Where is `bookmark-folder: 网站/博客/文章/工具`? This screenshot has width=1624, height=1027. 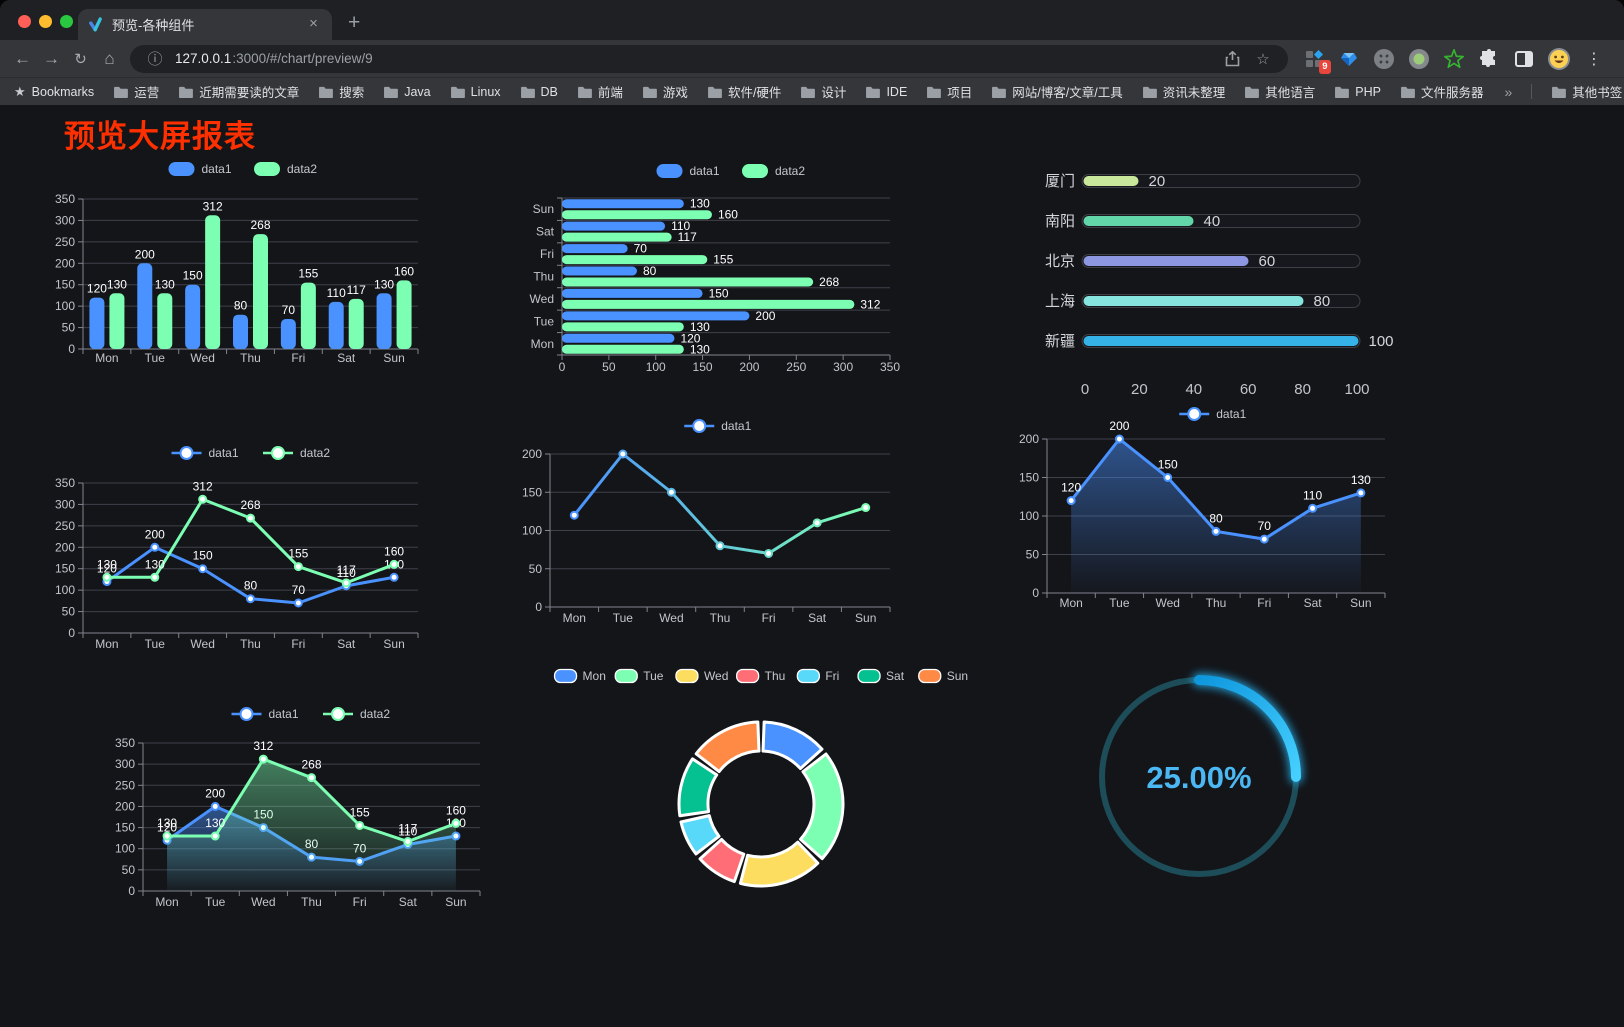
bookmark-folder: 网站/博客/文章/工具 is located at coordinates (1057, 91).